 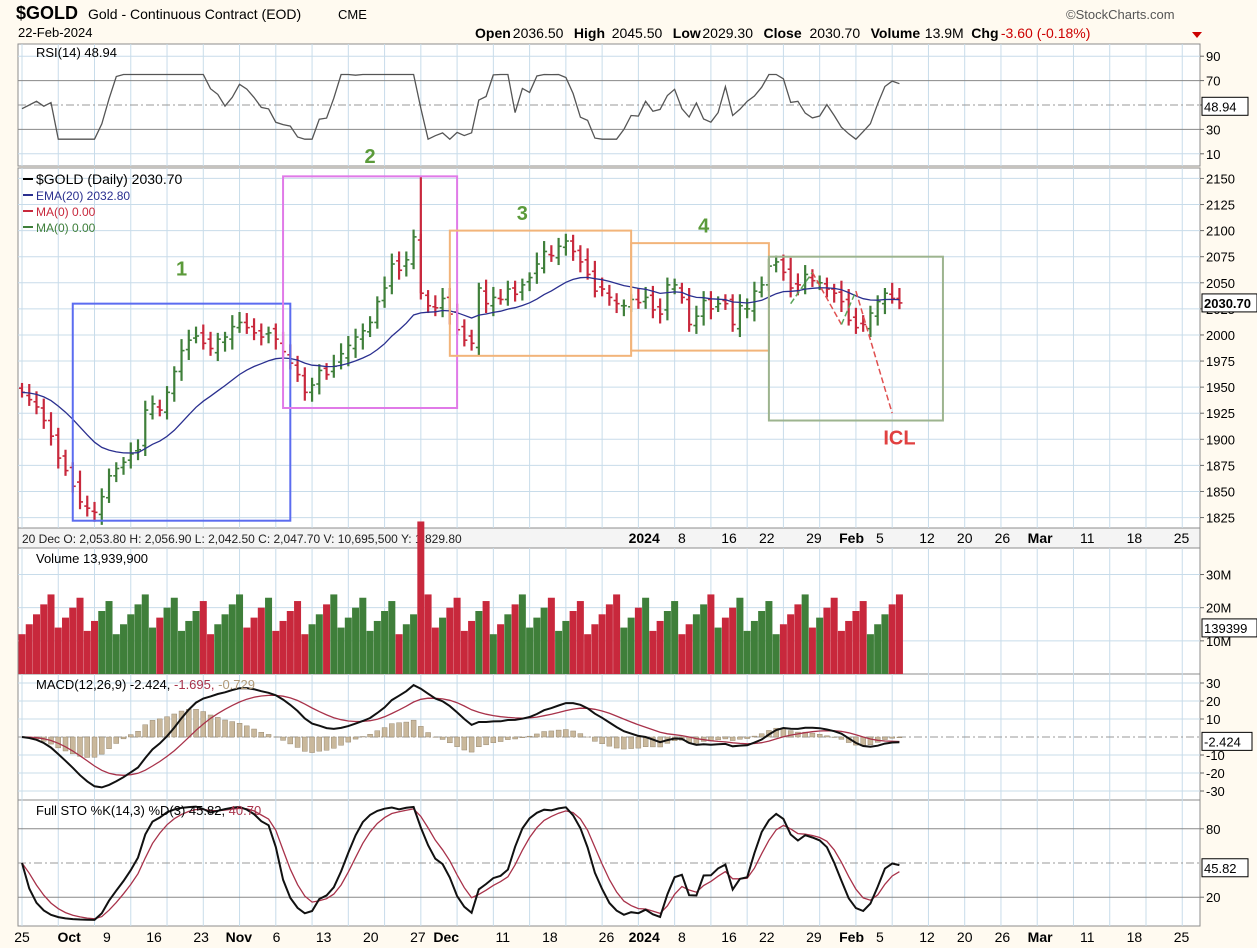 I want to click on x-axis-label: 23, so click(x=201, y=937).